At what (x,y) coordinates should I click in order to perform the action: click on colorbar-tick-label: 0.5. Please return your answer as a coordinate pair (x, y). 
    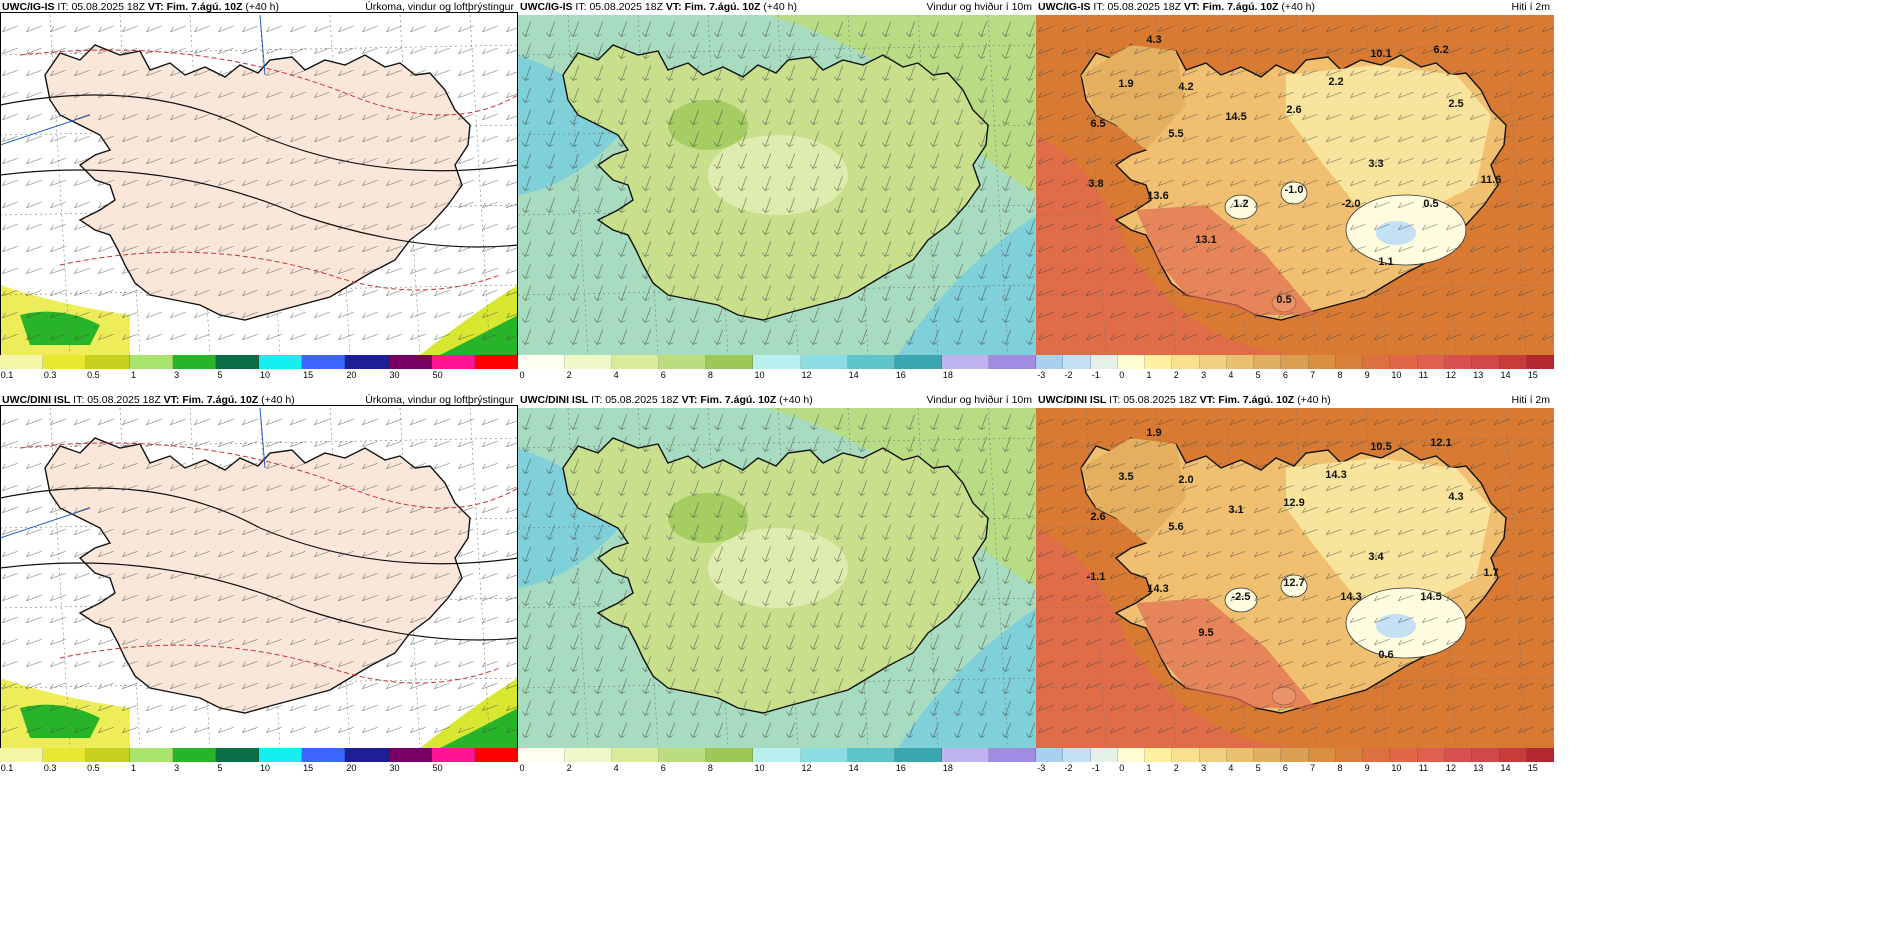
    Looking at the image, I should click on (93, 375).